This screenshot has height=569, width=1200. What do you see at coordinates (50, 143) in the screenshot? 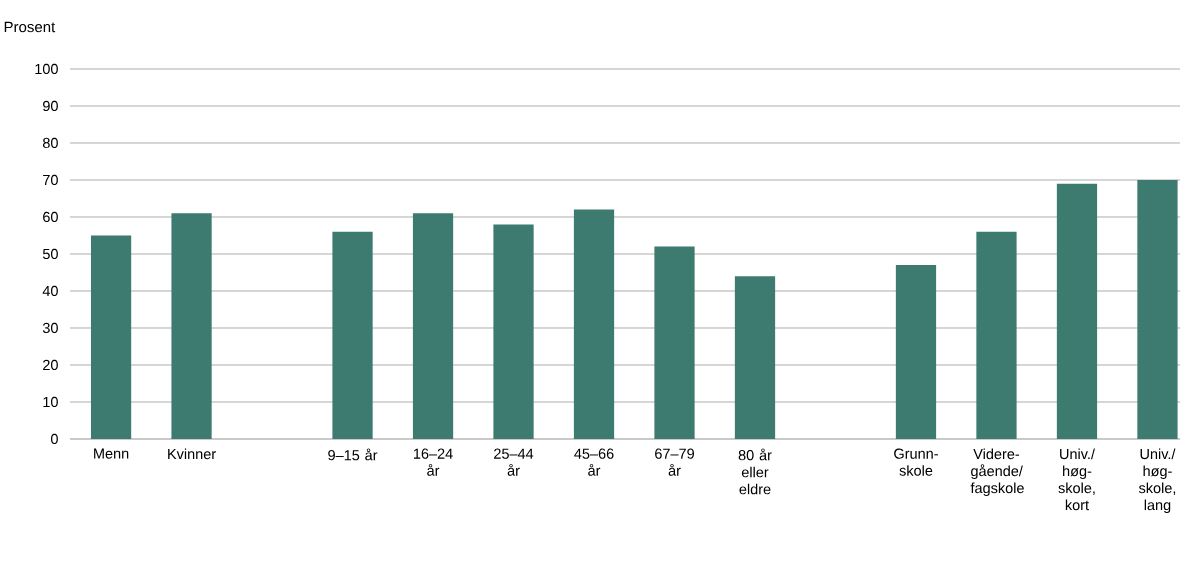
I see `y-tick-label: 80` at bounding box center [50, 143].